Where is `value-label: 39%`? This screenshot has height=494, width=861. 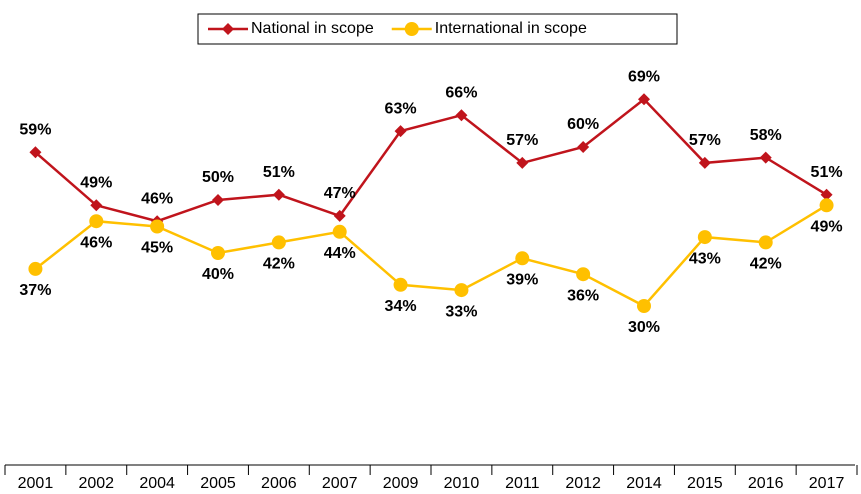 value-label: 39% is located at coordinates (522, 280).